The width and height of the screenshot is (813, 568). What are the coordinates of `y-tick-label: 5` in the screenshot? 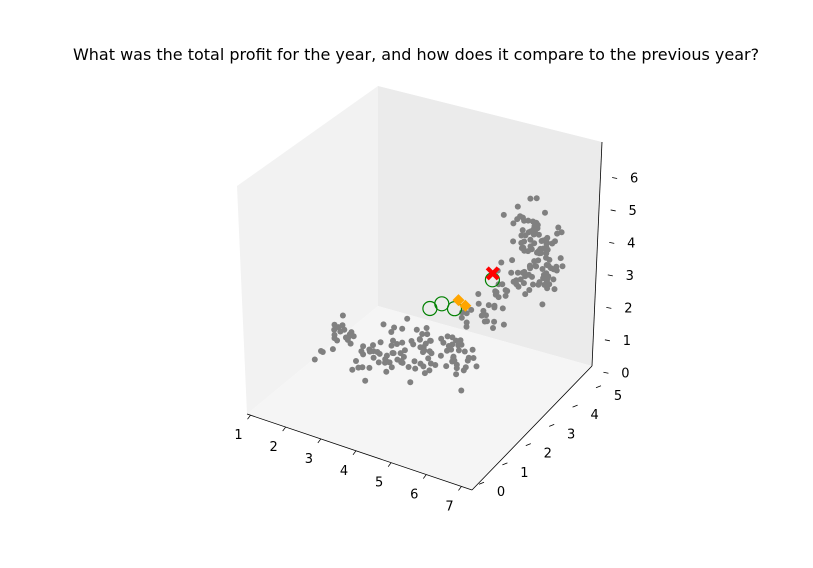 It's located at (618, 396).